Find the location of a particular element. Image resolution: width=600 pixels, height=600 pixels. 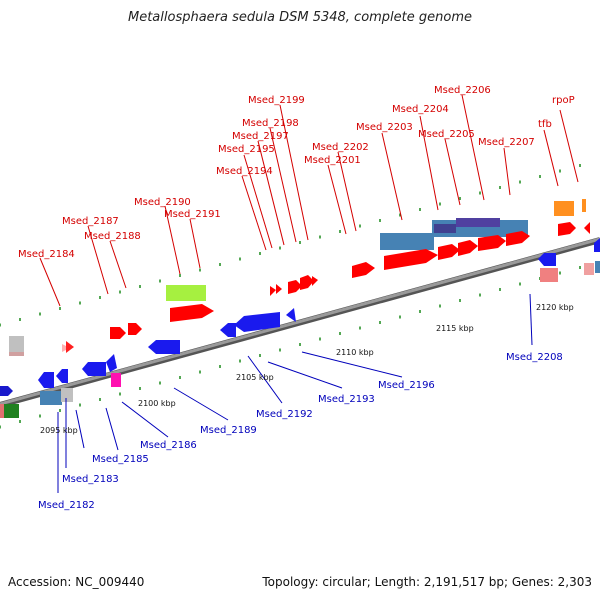

scale-label: 2095 kbp is located at coordinates (59, 430).